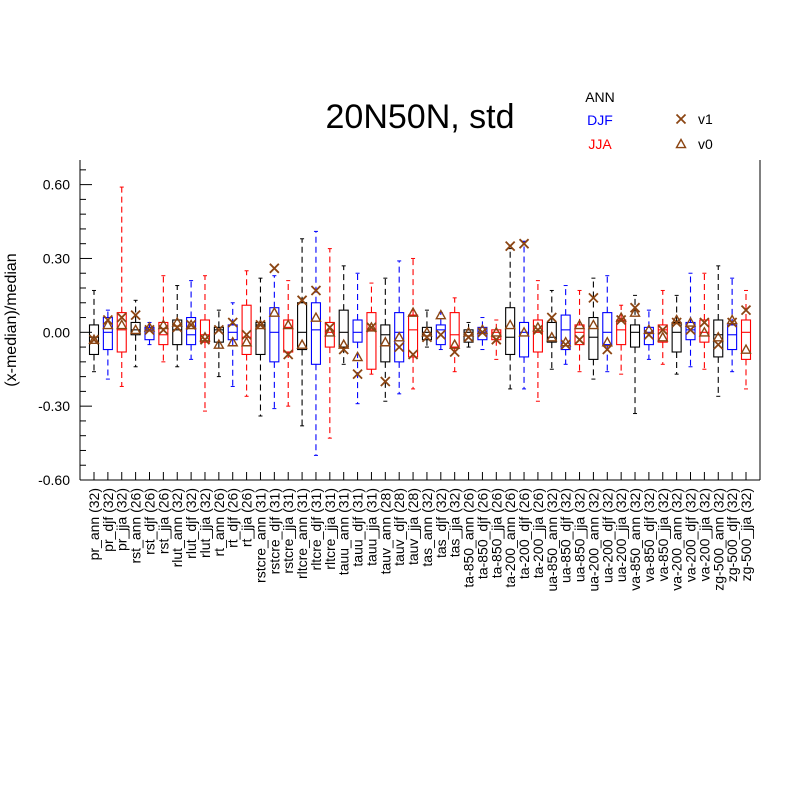  What do you see at coordinates (705, 144) in the screenshot?
I see `legend-v0-label: v0` at bounding box center [705, 144].